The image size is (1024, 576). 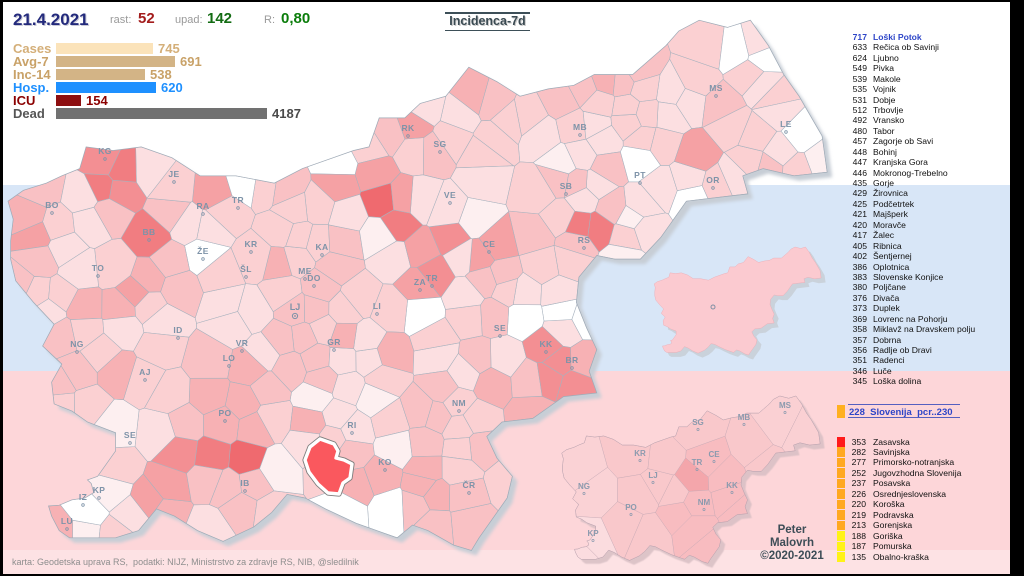 What do you see at coordinates (67, 521) in the screenshot?
I see `svg-text: LU` at bounding box center [67, 521].